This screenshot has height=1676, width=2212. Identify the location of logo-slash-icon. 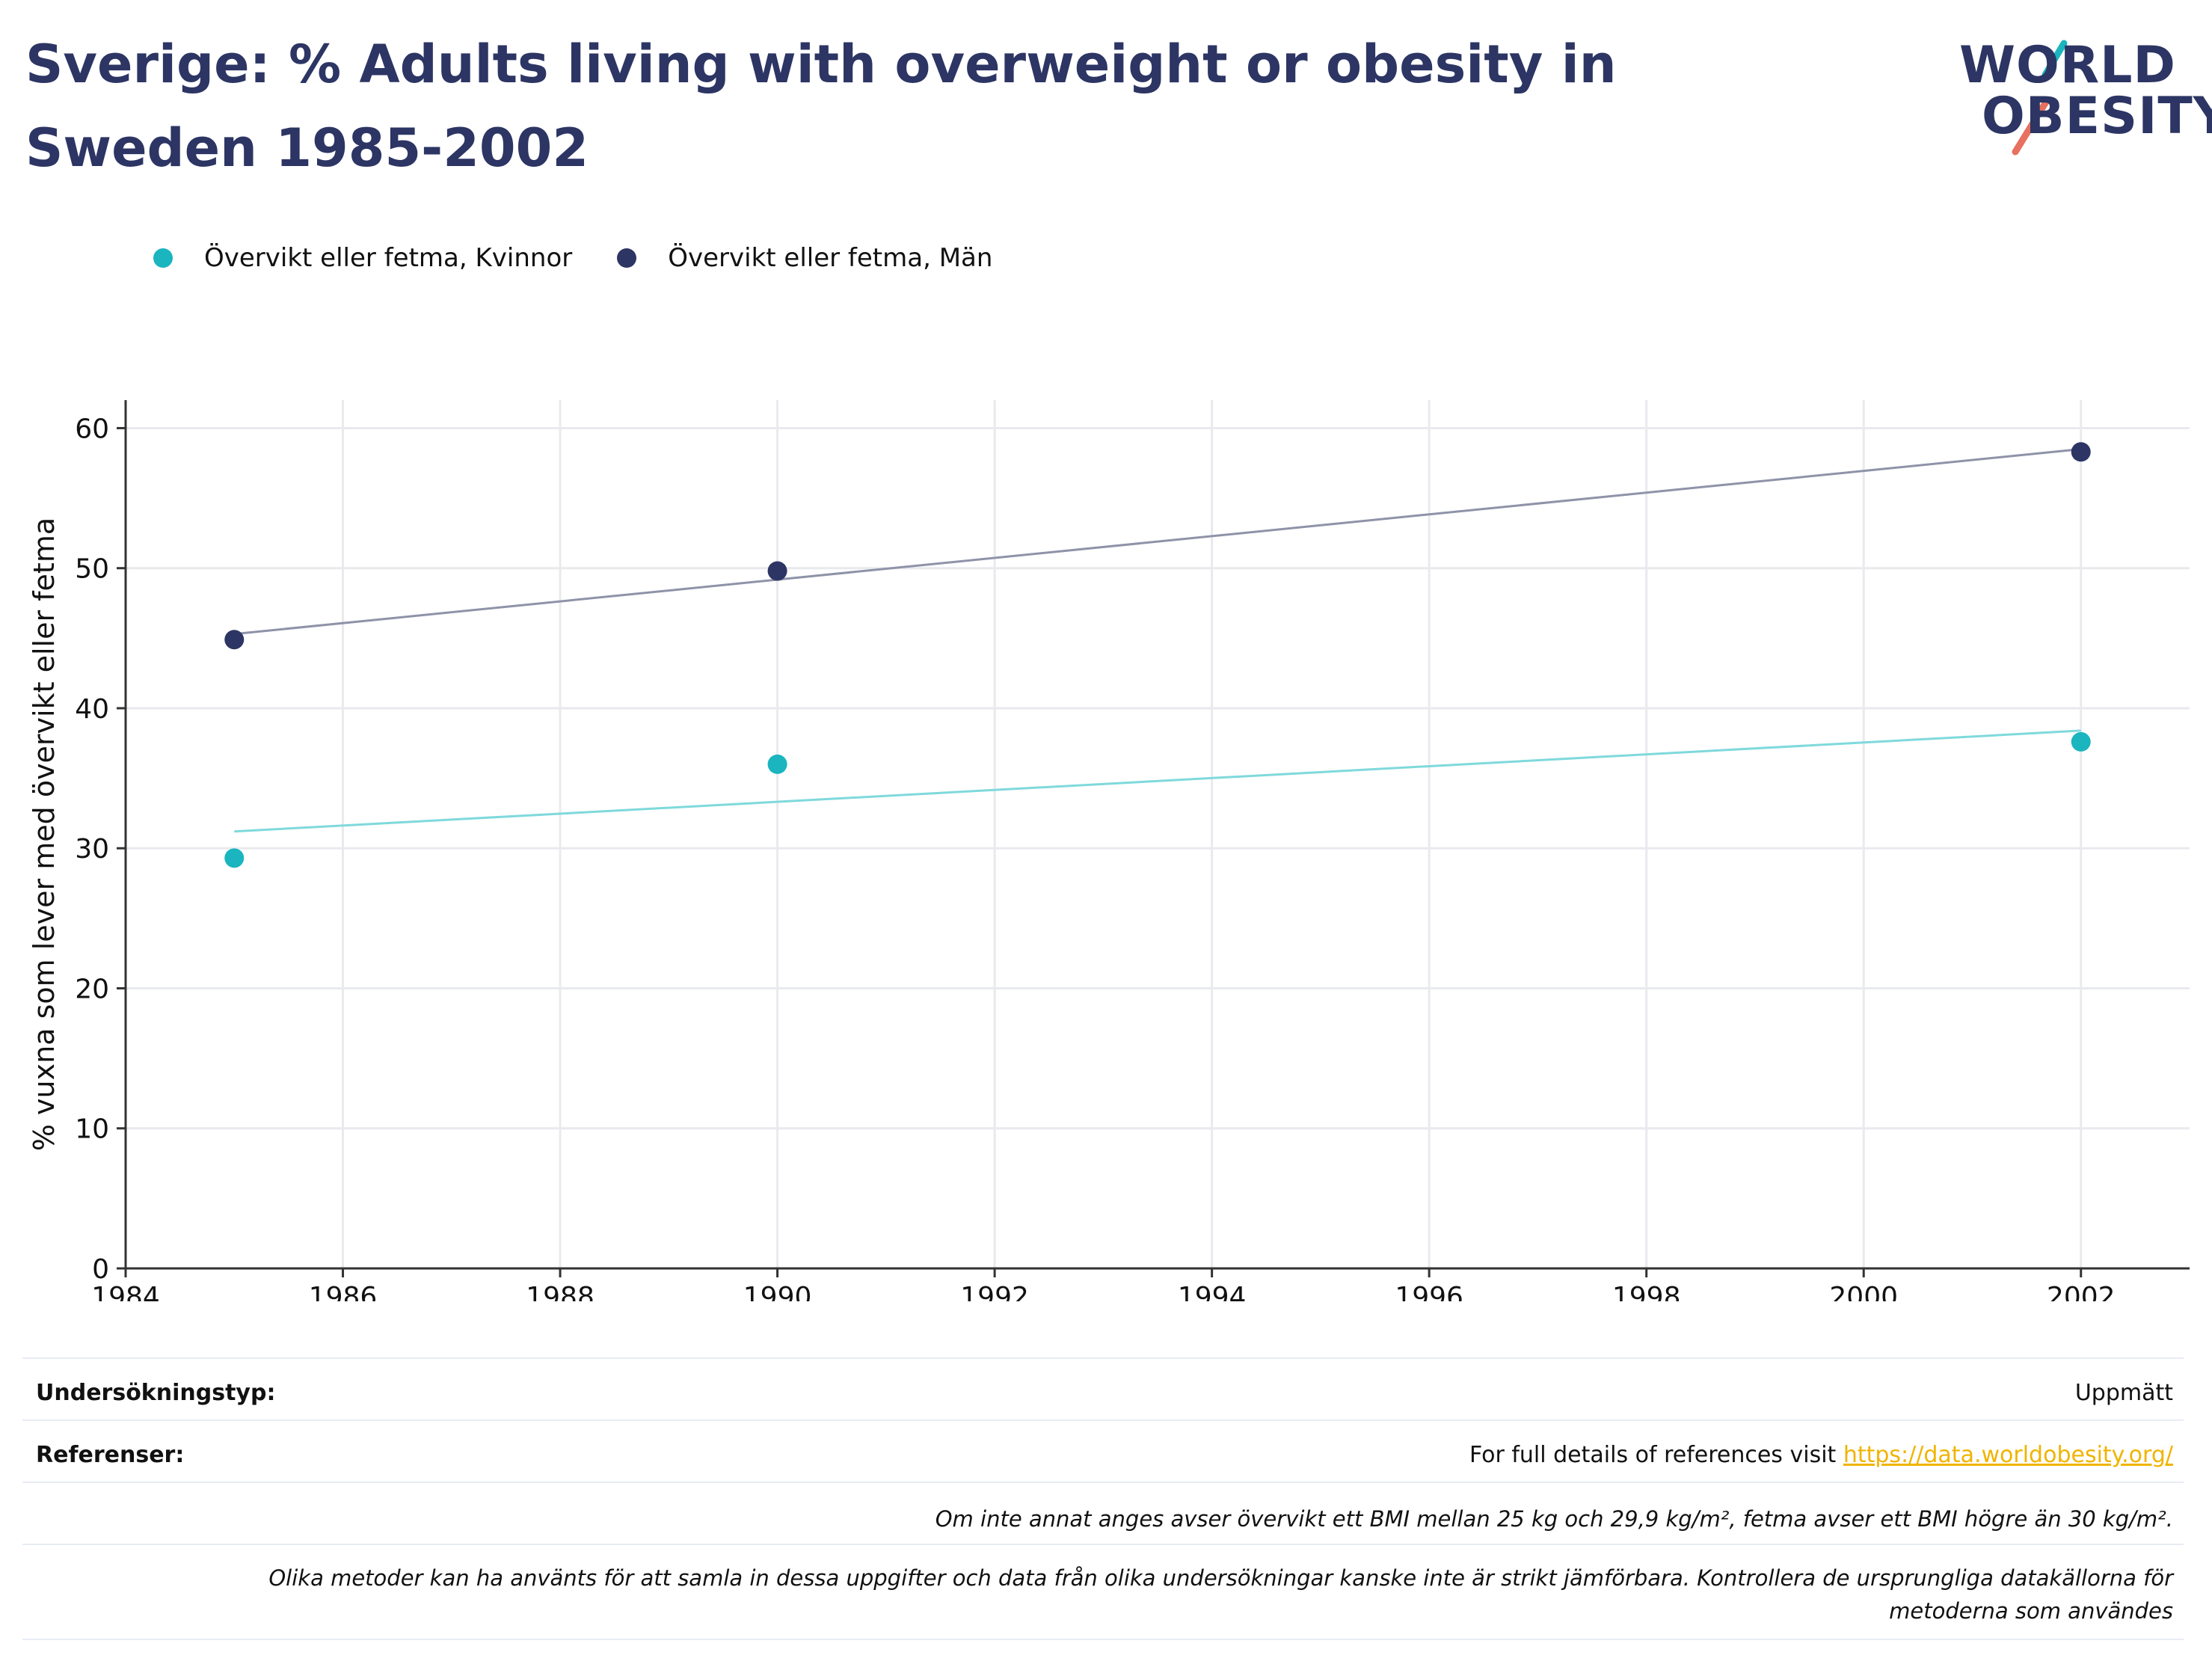
(2040, 98).